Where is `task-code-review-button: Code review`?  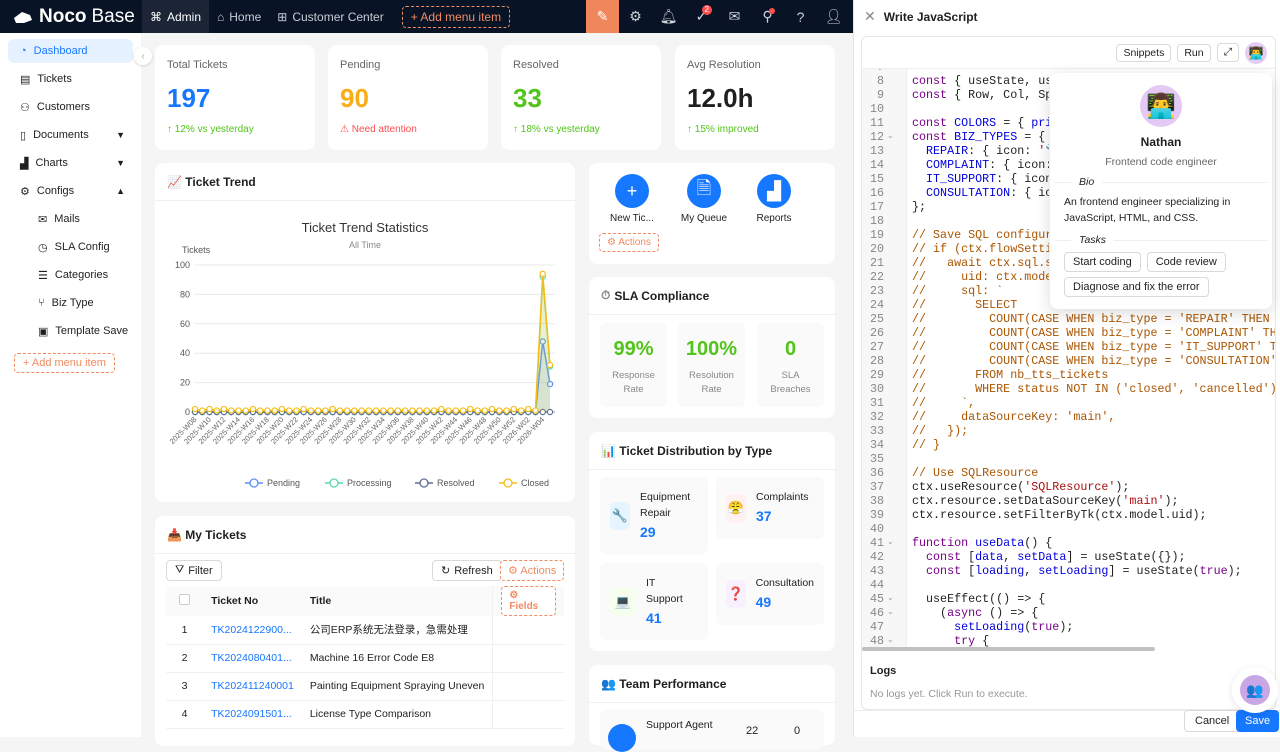
task-code-review-button: Code review is located at coordinates (1186, 262).